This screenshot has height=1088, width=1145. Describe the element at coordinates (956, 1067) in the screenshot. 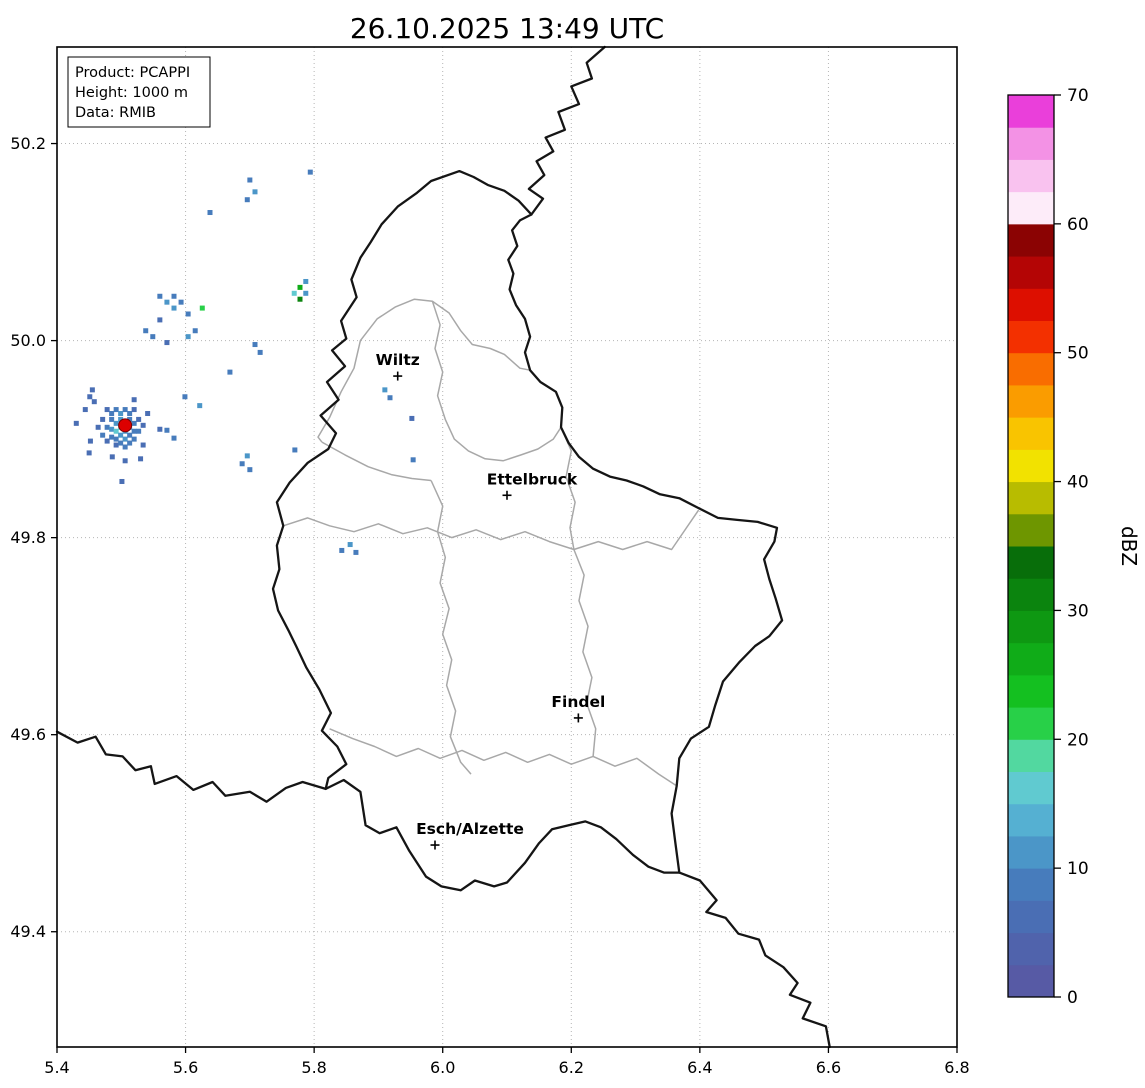

I see `x-tick-label: 6.8` at that location.